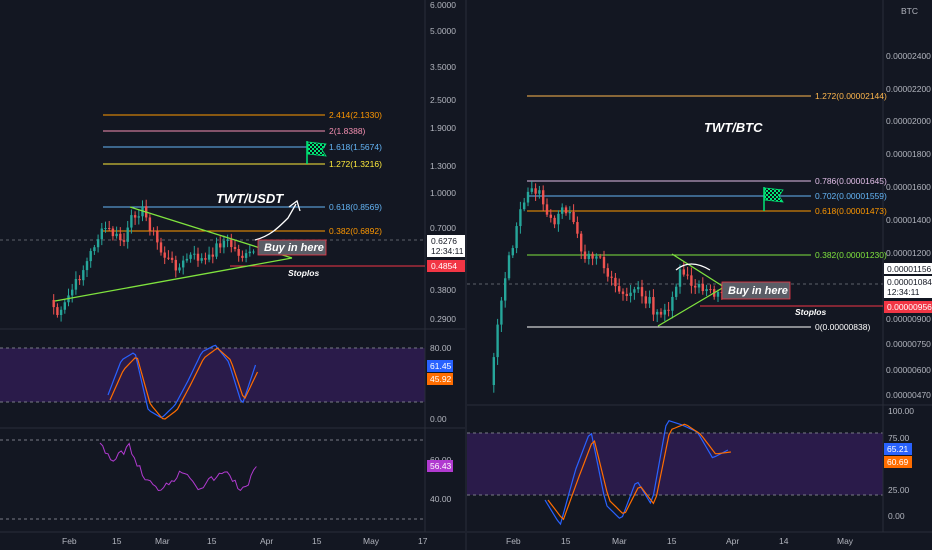 The image size is (932, 550). I want to click on left-y-tick: 1.9000, so click(443, 128).